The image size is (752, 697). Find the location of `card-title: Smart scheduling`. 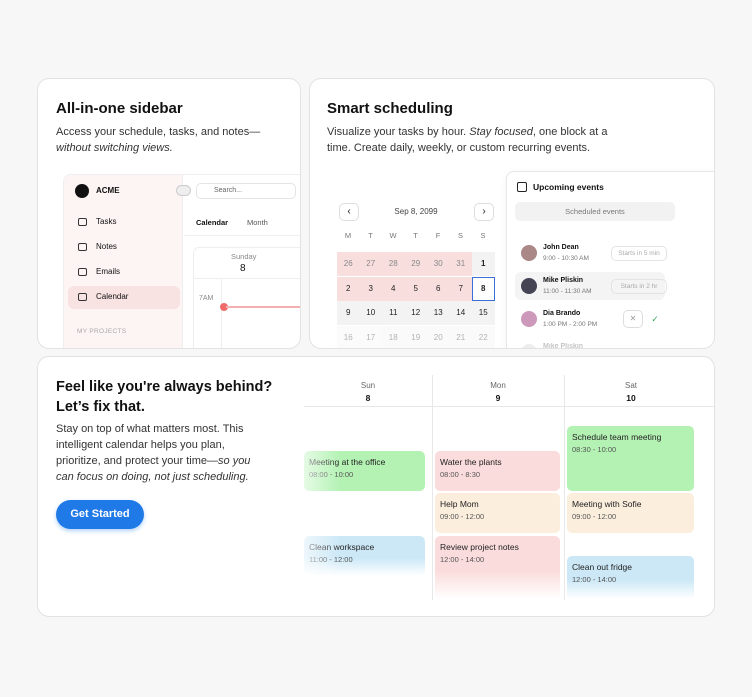

card-title: Smart scheduling is located at coordinates (390, 108).